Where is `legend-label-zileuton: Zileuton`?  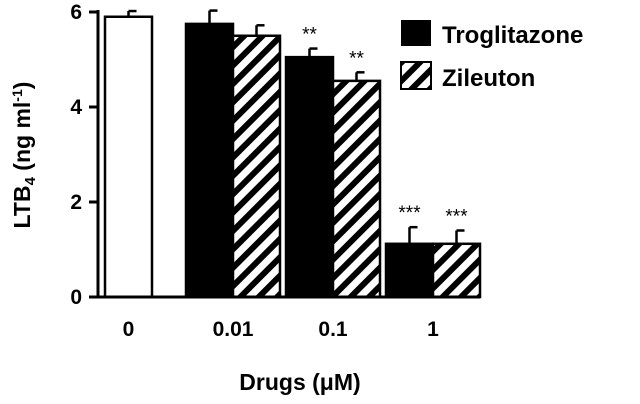
legend-label-zileuton: Zileuton is located at coordinates (488, 78).